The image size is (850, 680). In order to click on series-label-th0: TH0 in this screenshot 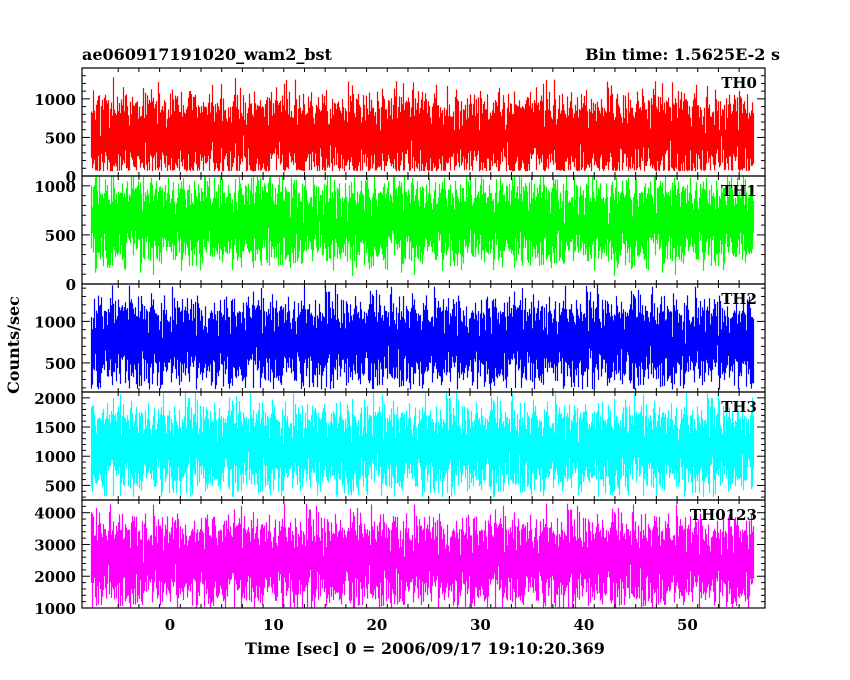, I will do `click(739, 83)`.